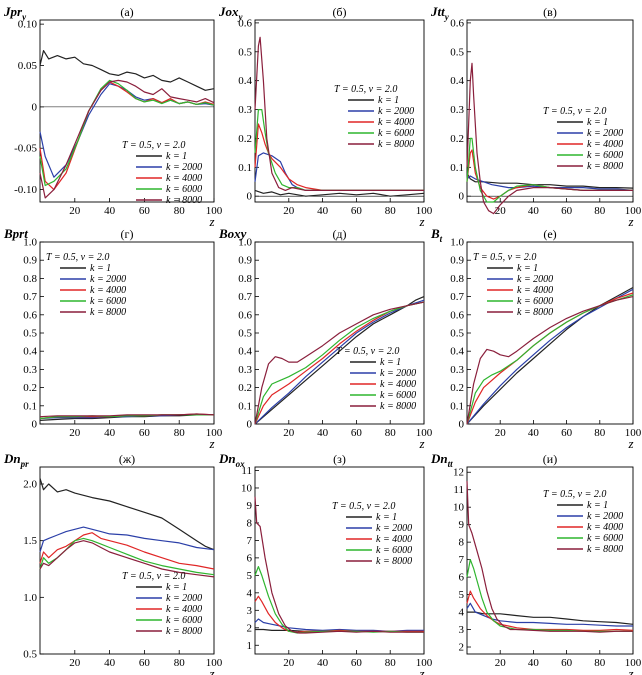 The height and width of the screenshot is (675, 642). What do you see at coordinates (30, 485) in the screenshot?
I see `y-tick-label: 2.0` at bounding box center [30, 485].